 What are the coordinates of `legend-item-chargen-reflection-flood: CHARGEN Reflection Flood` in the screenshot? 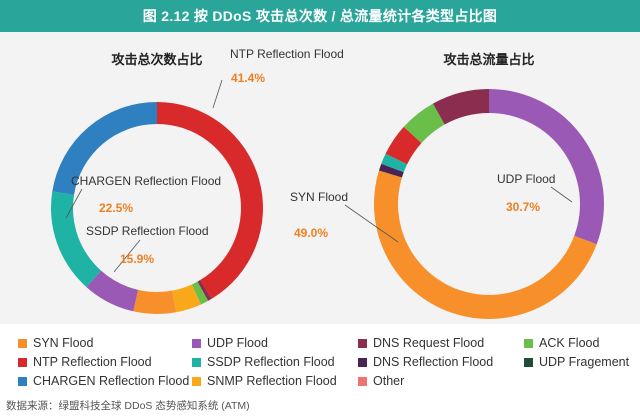 It's located at (103, 381).